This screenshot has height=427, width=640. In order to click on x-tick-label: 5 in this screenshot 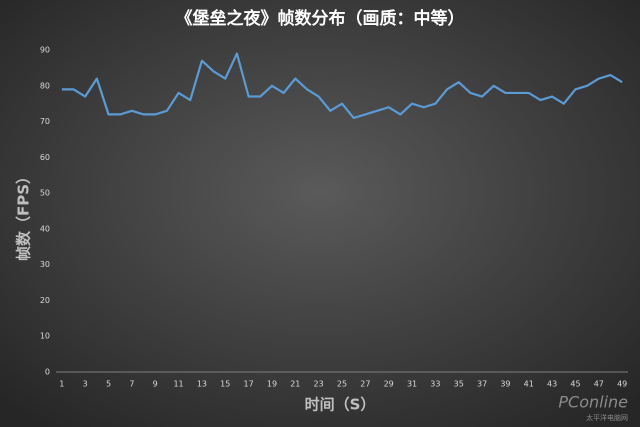, I will do `click(108, 384)`.